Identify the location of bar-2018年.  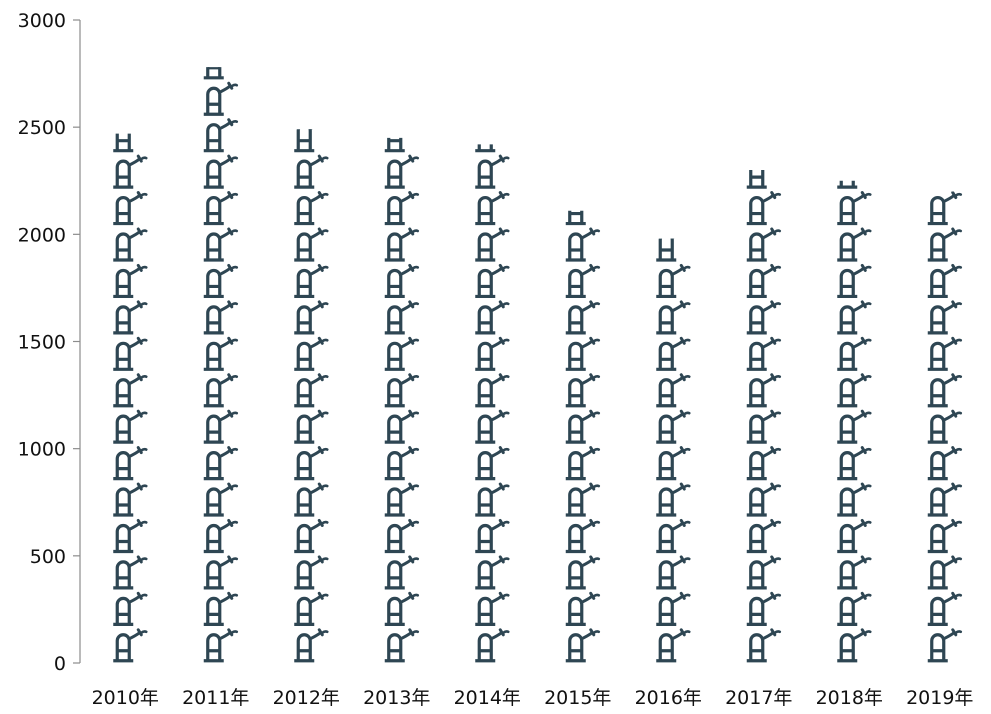
(853, 421).